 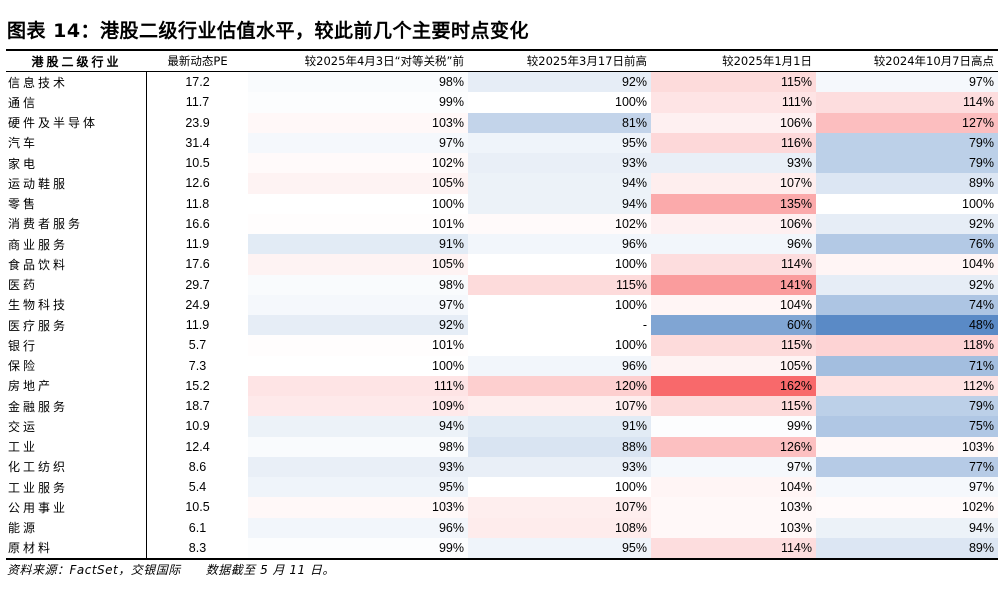 What do you see at coordinates (733, 284) in the screenshot?
I see `change-vs-jan1-cell: 141%` at bounding box center [733, 284].